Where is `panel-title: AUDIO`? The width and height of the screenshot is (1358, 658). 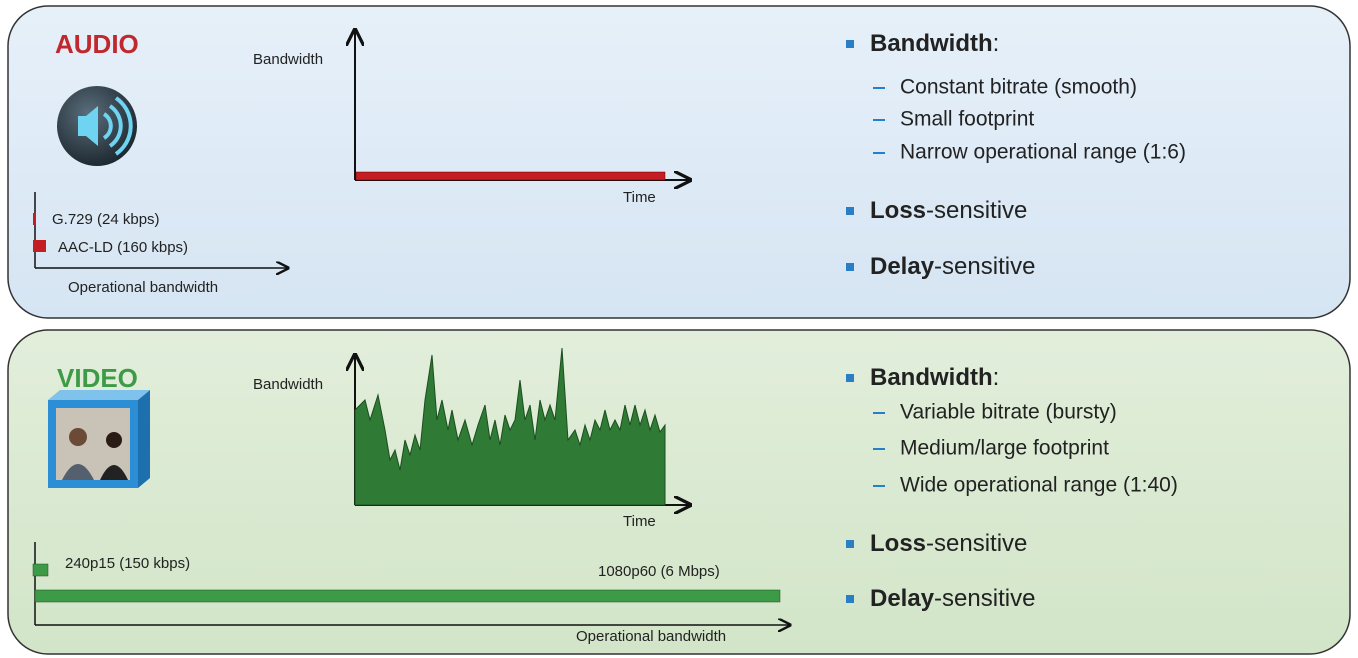
panel-title: AUDIO is located at coordinates (97, 44).